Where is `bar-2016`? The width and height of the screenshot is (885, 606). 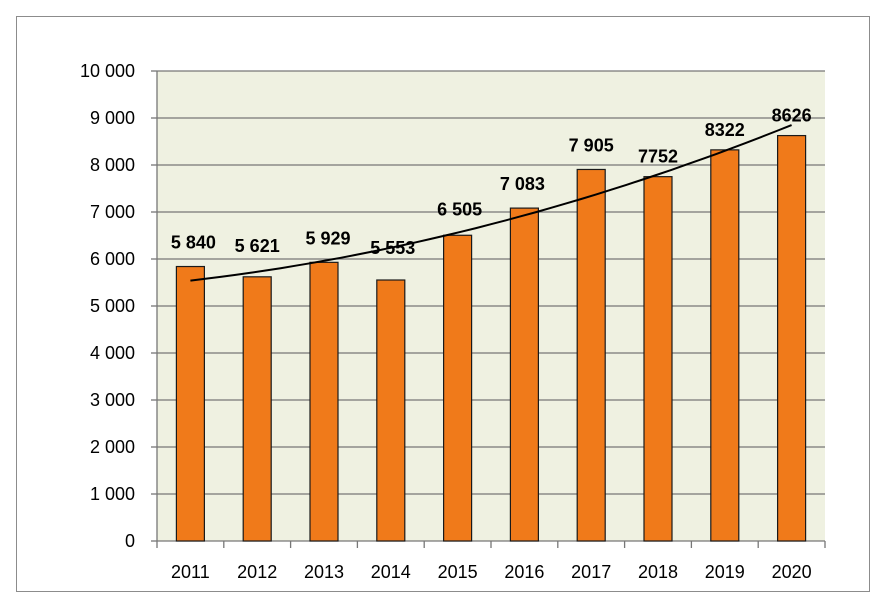
bar-2016 is located at coordinates (524, 374).